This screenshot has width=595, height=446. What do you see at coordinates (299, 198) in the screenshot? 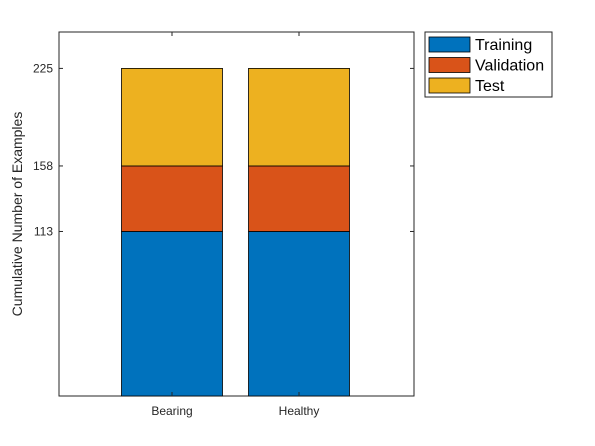
I see `bar-validation-healthy` at bounding box center [299, 198].